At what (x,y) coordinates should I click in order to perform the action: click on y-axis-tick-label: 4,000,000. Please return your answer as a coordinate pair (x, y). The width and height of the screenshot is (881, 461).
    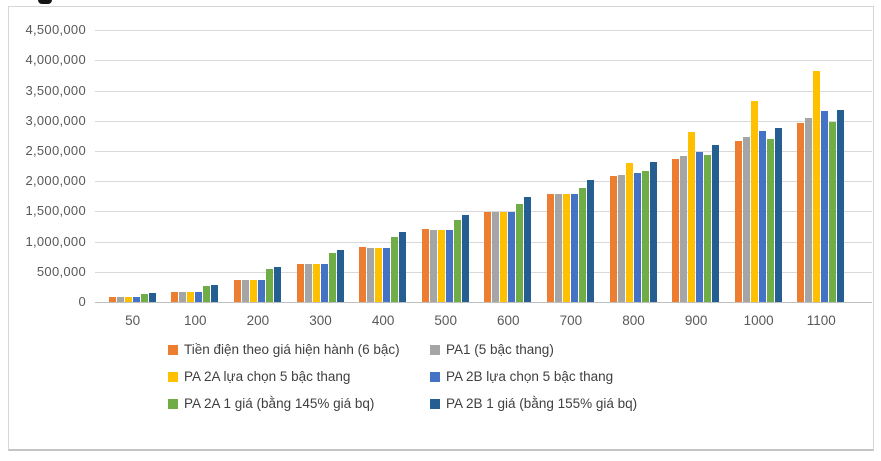
    Looking at the image, I should click on (55, 60).